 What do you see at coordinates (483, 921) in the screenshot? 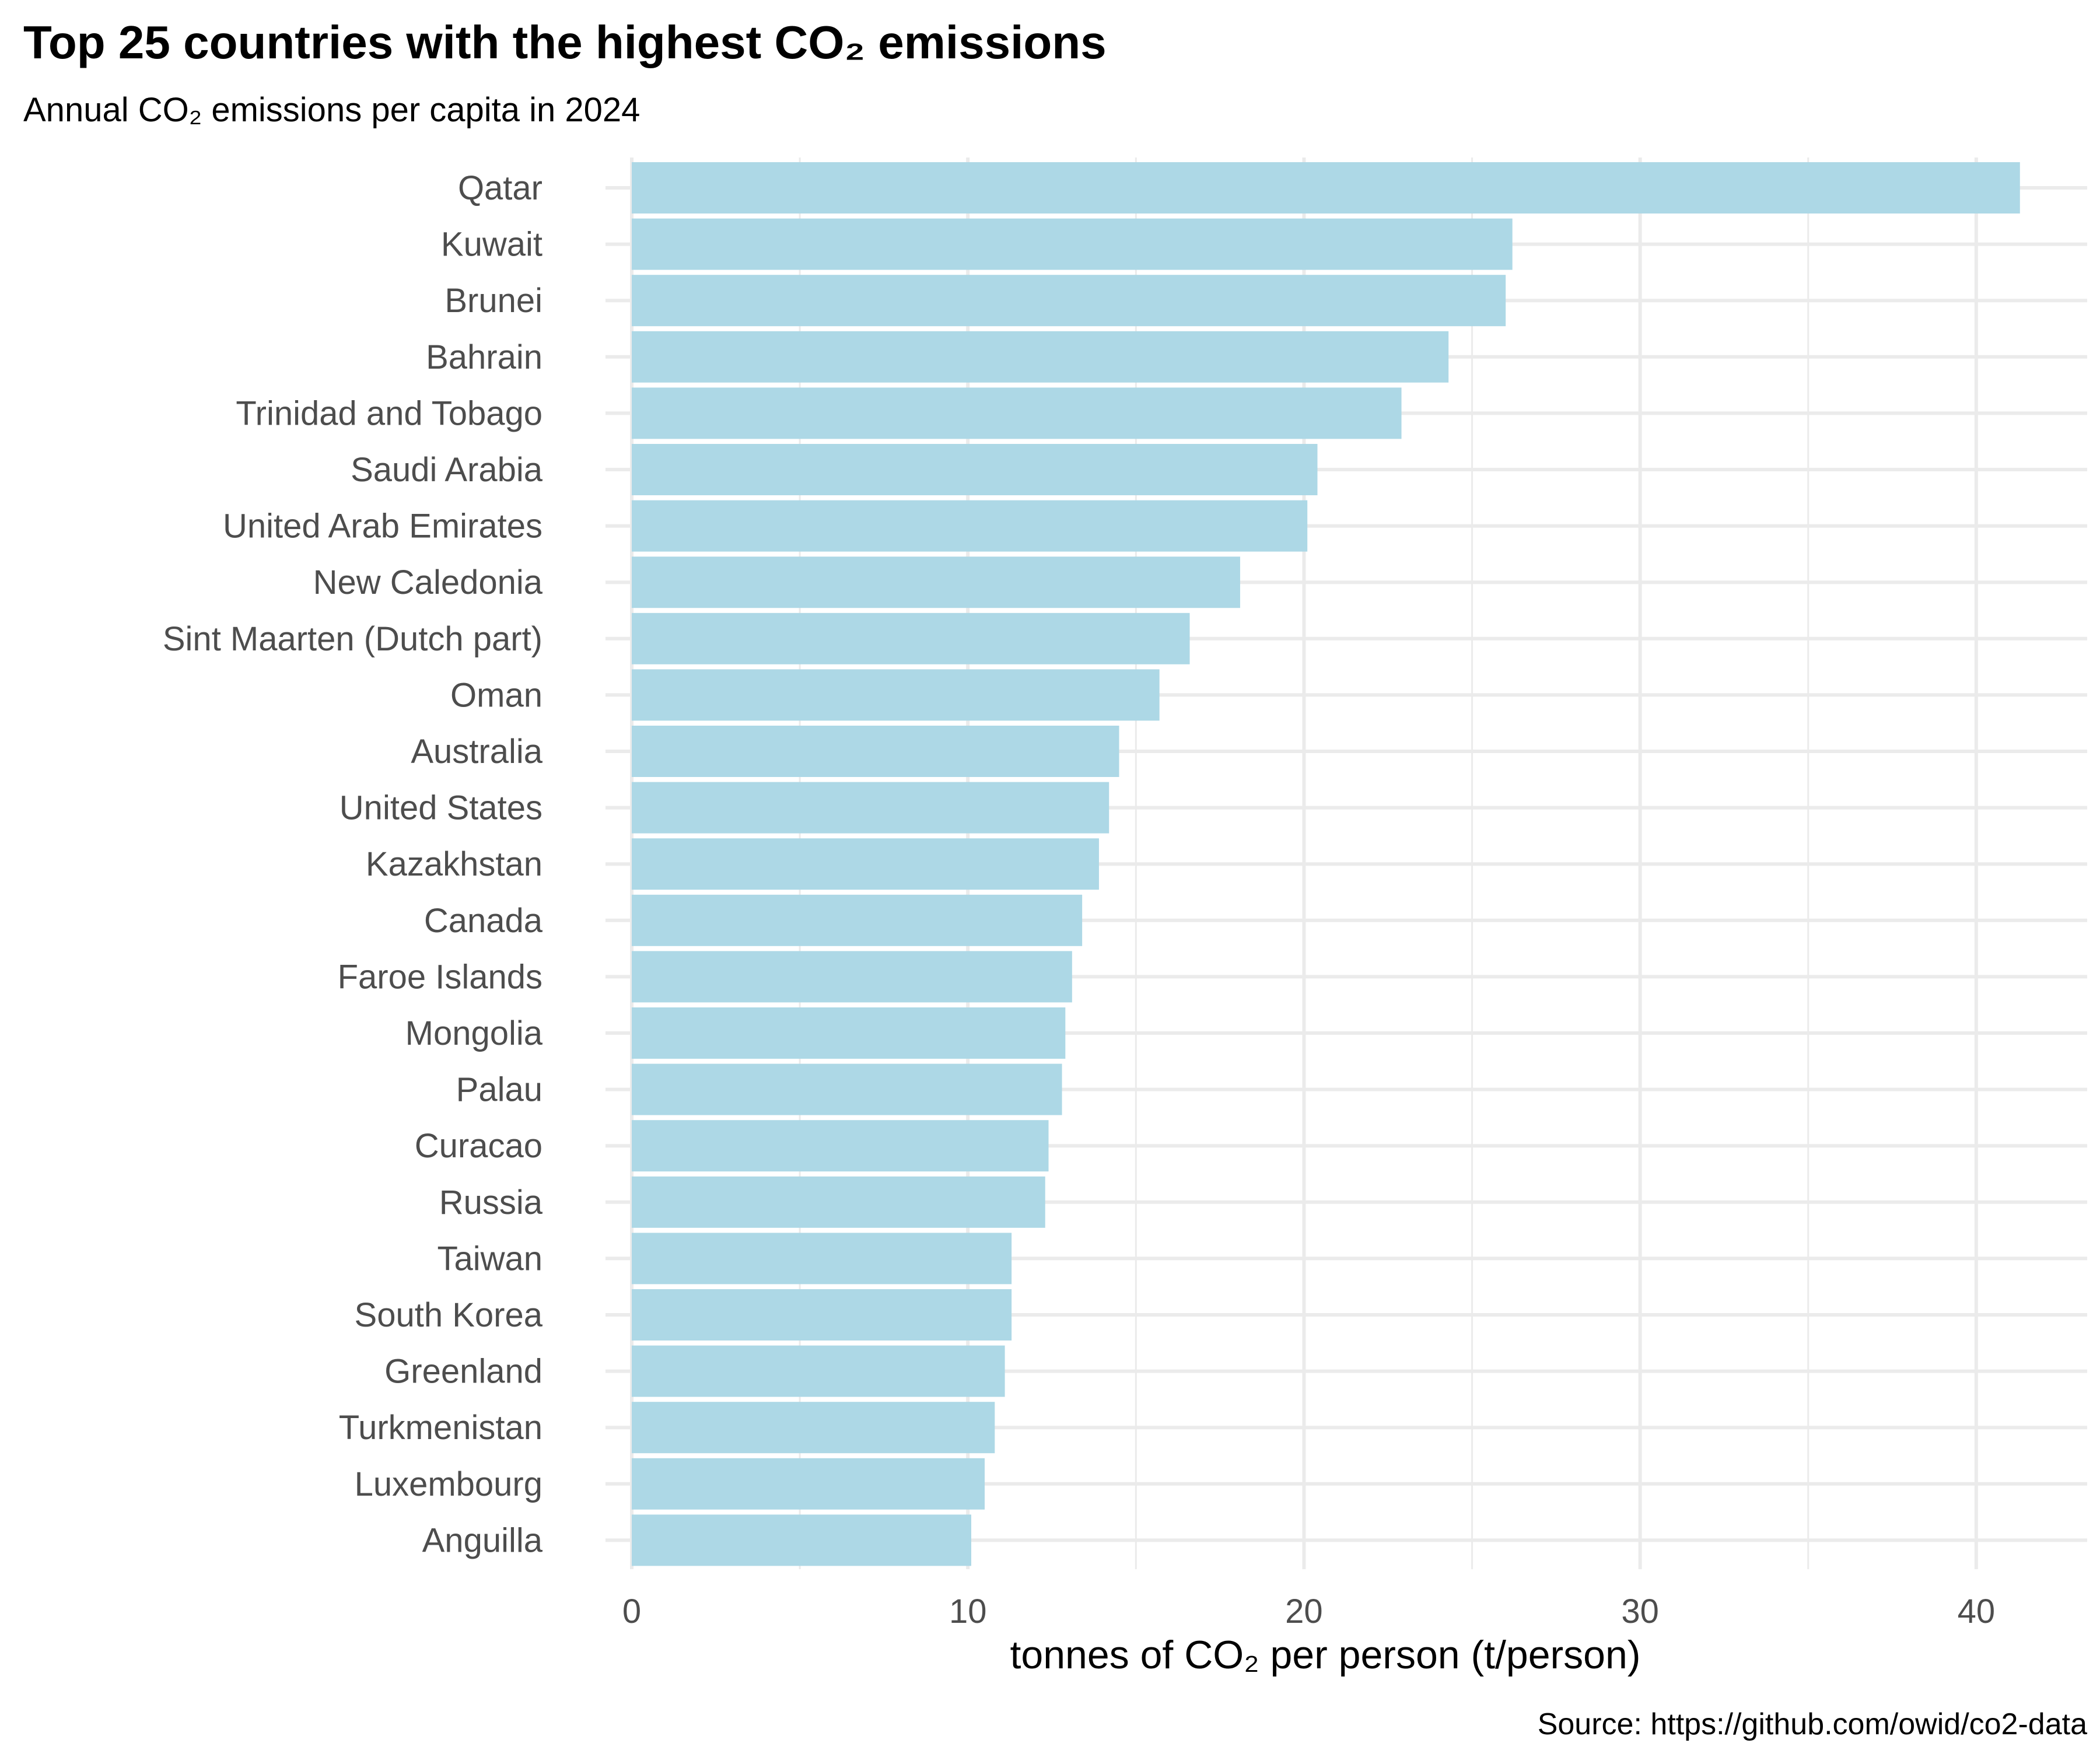
I see `y-tick-label: Canada` at bounding box center [483, 921].